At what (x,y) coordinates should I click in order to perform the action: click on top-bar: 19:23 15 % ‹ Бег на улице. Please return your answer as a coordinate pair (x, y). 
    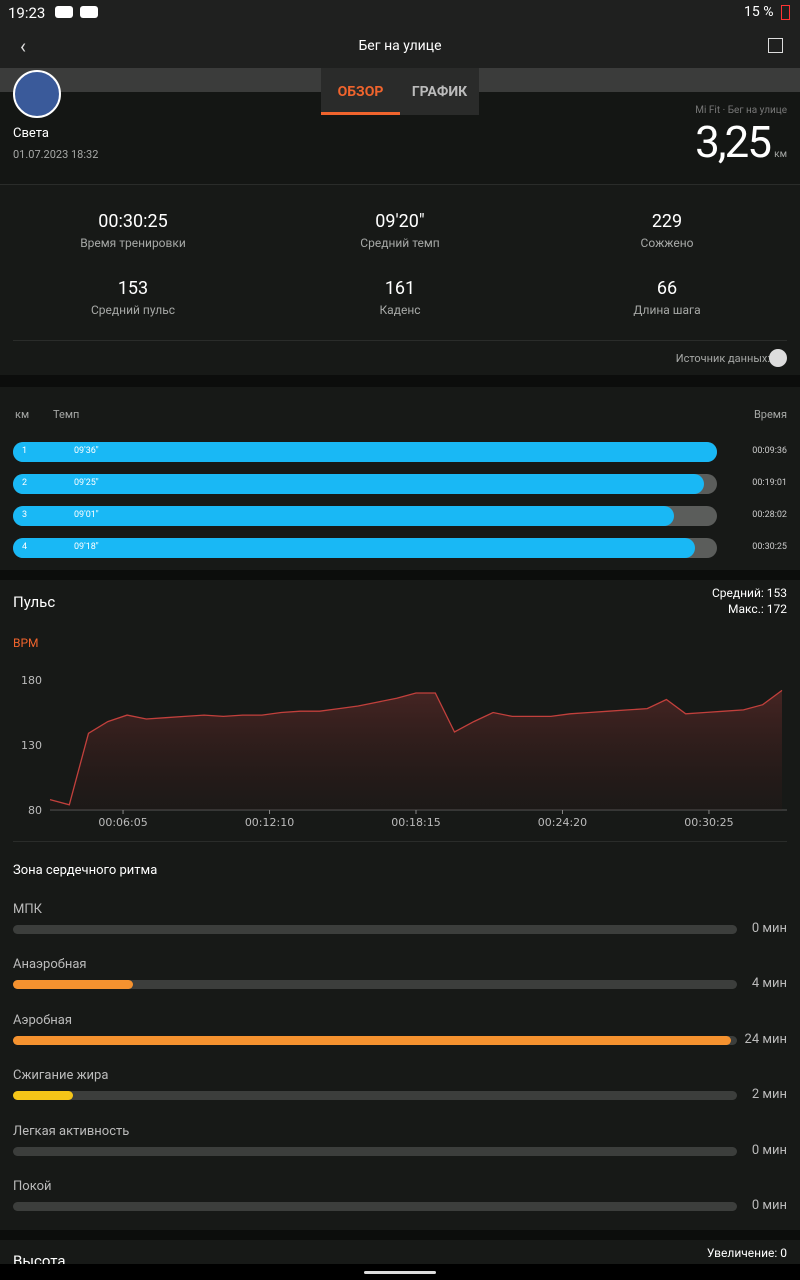
    Looking at the image, I should click on (400, 34).